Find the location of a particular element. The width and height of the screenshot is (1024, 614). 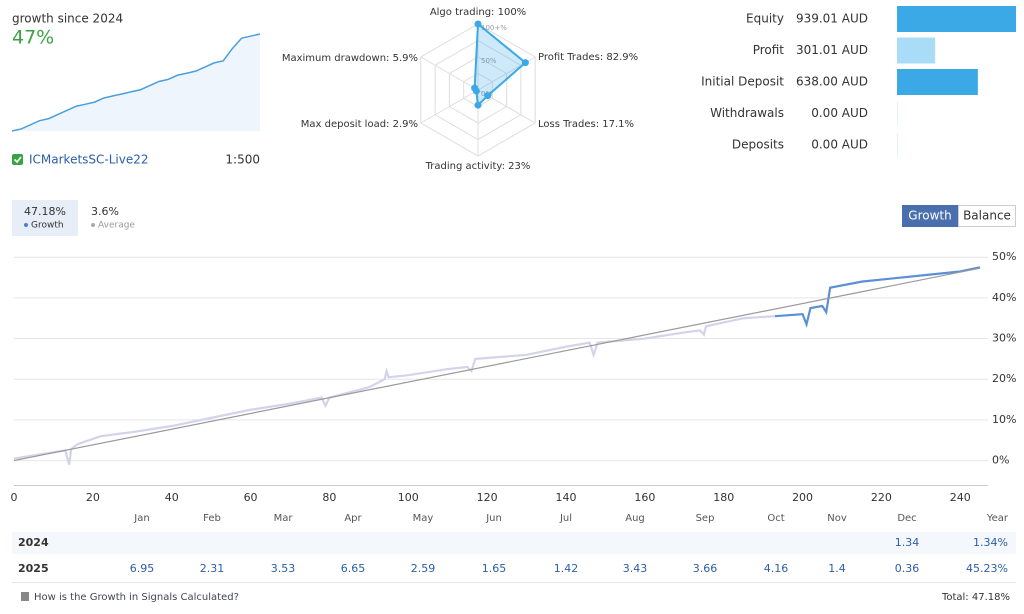

radar-label: Maximum drawdown: 5.9% is located at coordinates (350, 58).